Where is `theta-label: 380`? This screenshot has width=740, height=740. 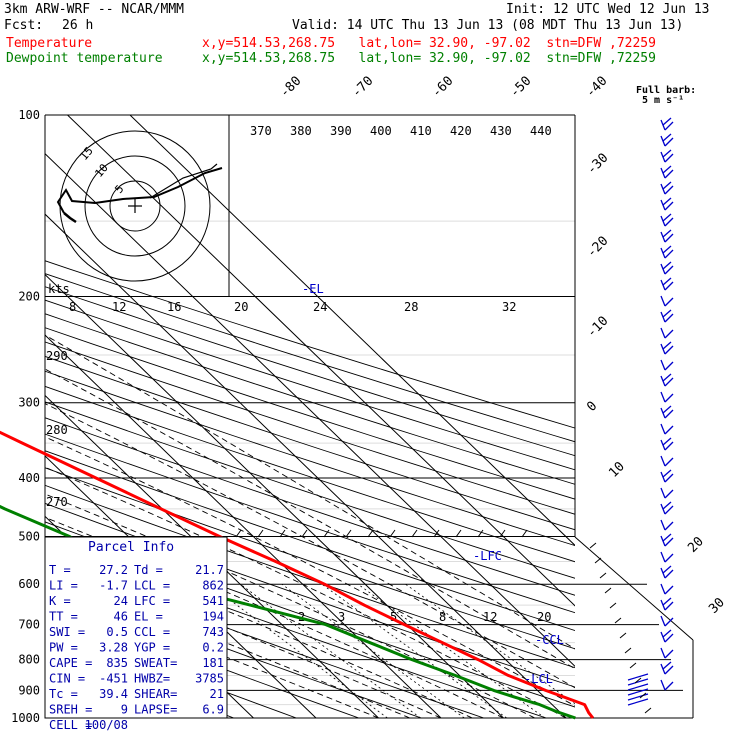 theta-label: 380 is located at coordinates (301, 131).